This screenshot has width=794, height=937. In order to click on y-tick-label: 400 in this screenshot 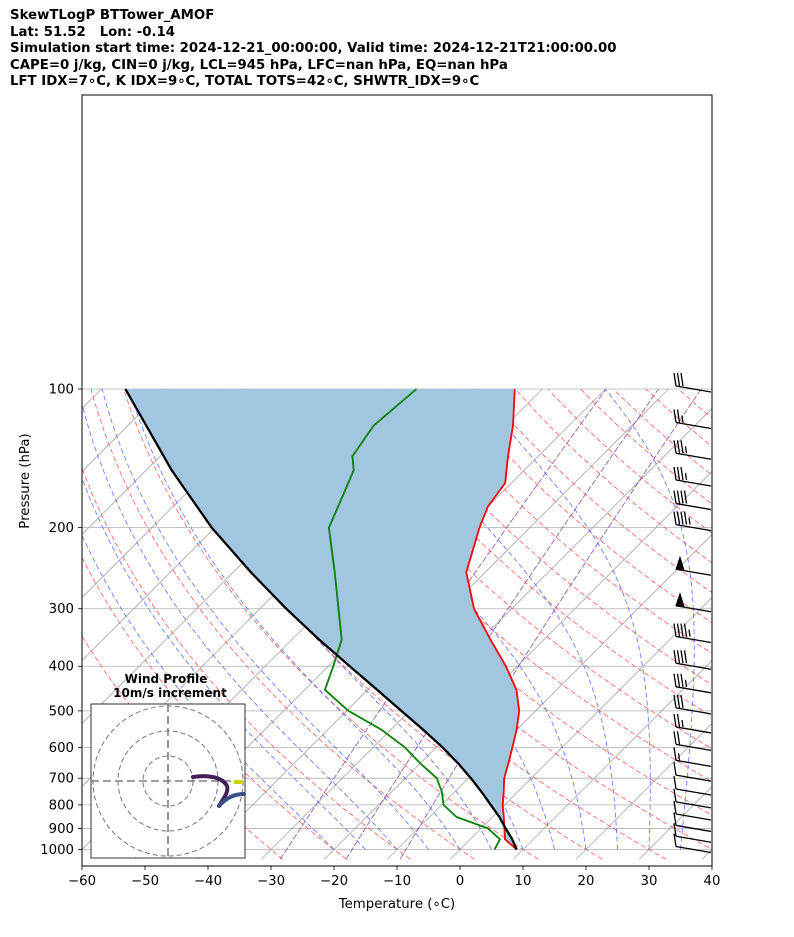, I will do `click(61, 667)`.